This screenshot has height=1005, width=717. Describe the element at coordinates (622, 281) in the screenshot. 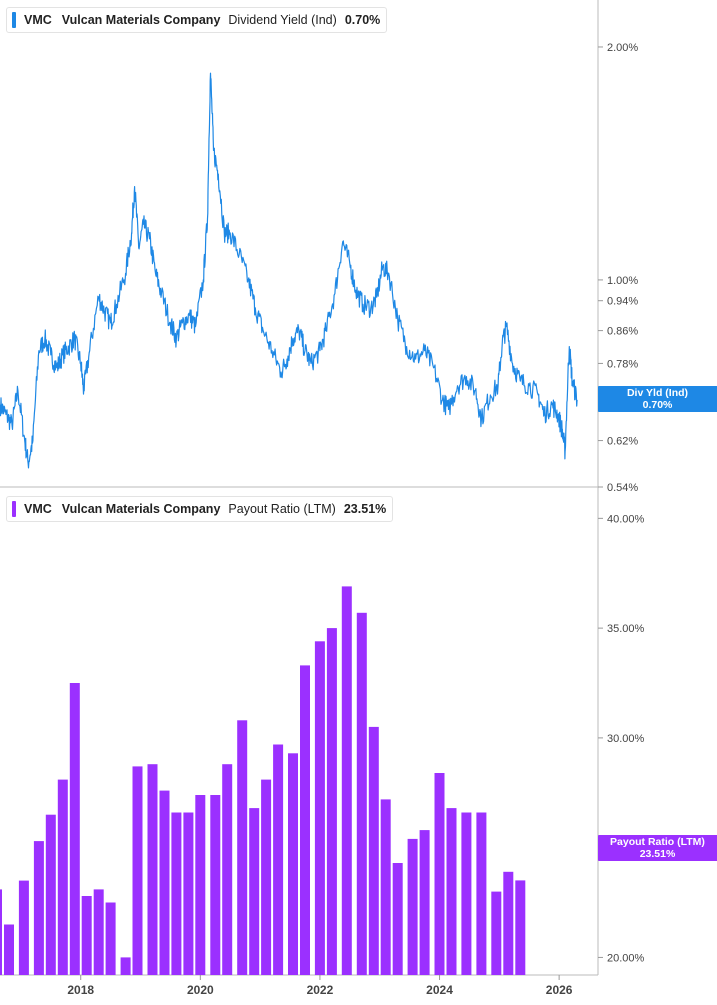

I see `y-tick-label: 1.00%` at that location.